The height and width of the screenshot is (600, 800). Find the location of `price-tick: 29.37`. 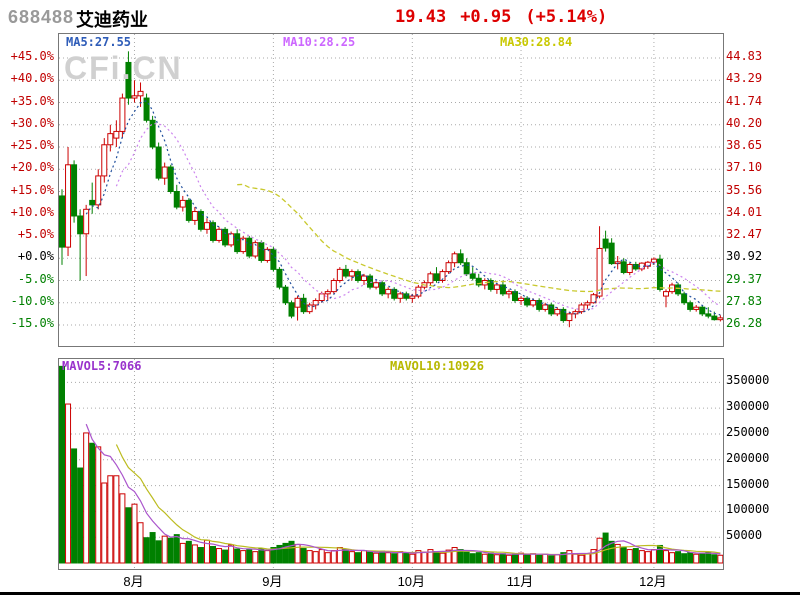

price-tick: 29.37 is located at coordinates (744, 278).